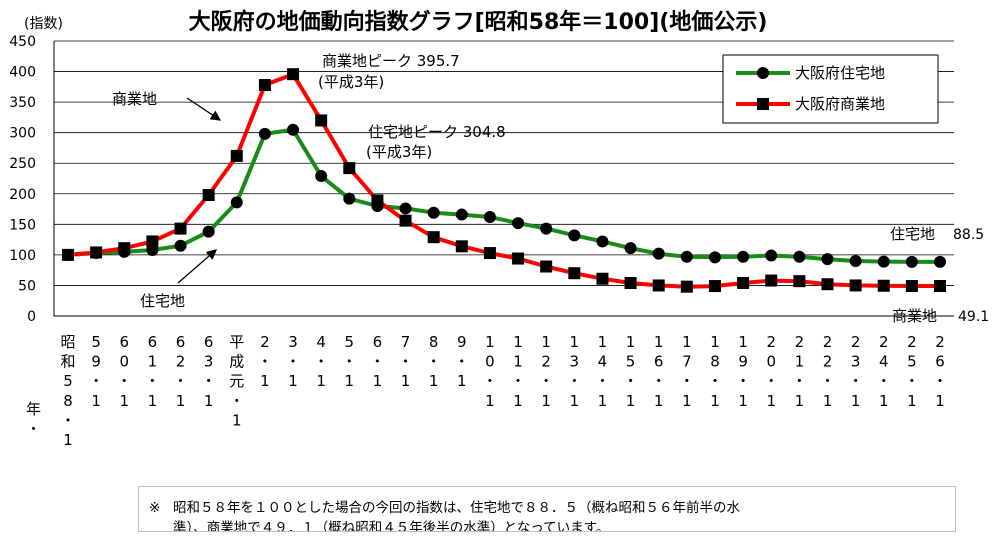 Image resolution: width=995 pixels, height=538 pixels. I want to click on x-tick-label: 2 3・ 1, so click(855, 371).